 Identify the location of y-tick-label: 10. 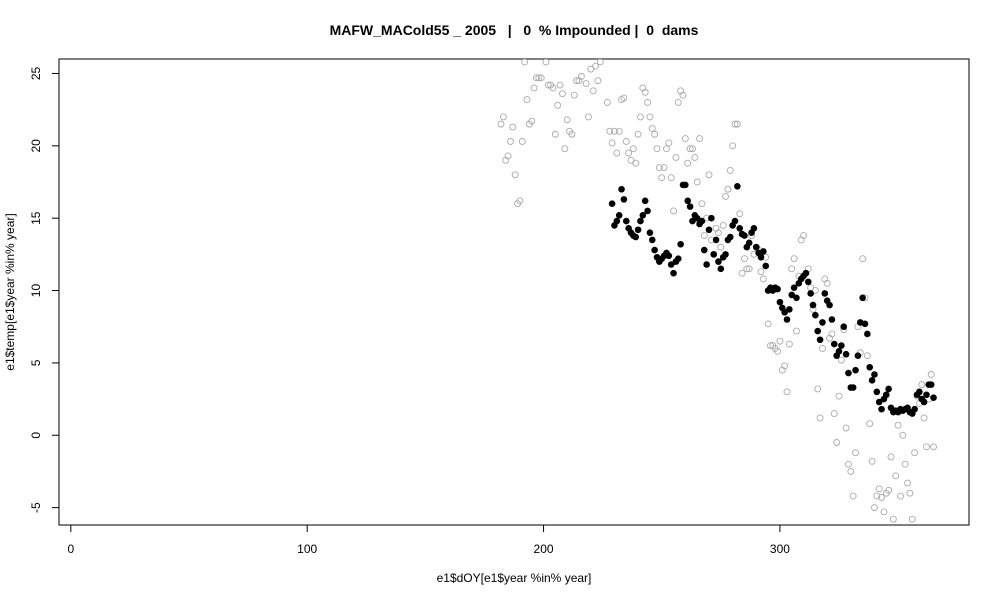
(36, 291).